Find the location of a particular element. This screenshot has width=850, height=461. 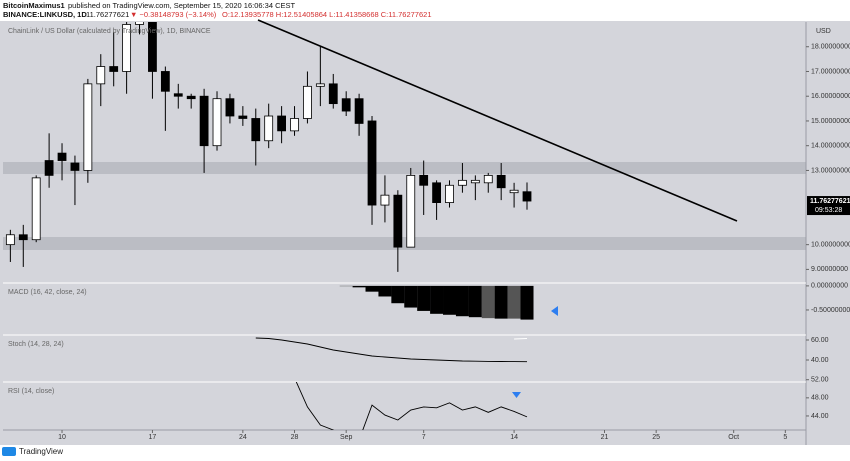

footer-brand: TradingView is located at coordinates (41, 451).